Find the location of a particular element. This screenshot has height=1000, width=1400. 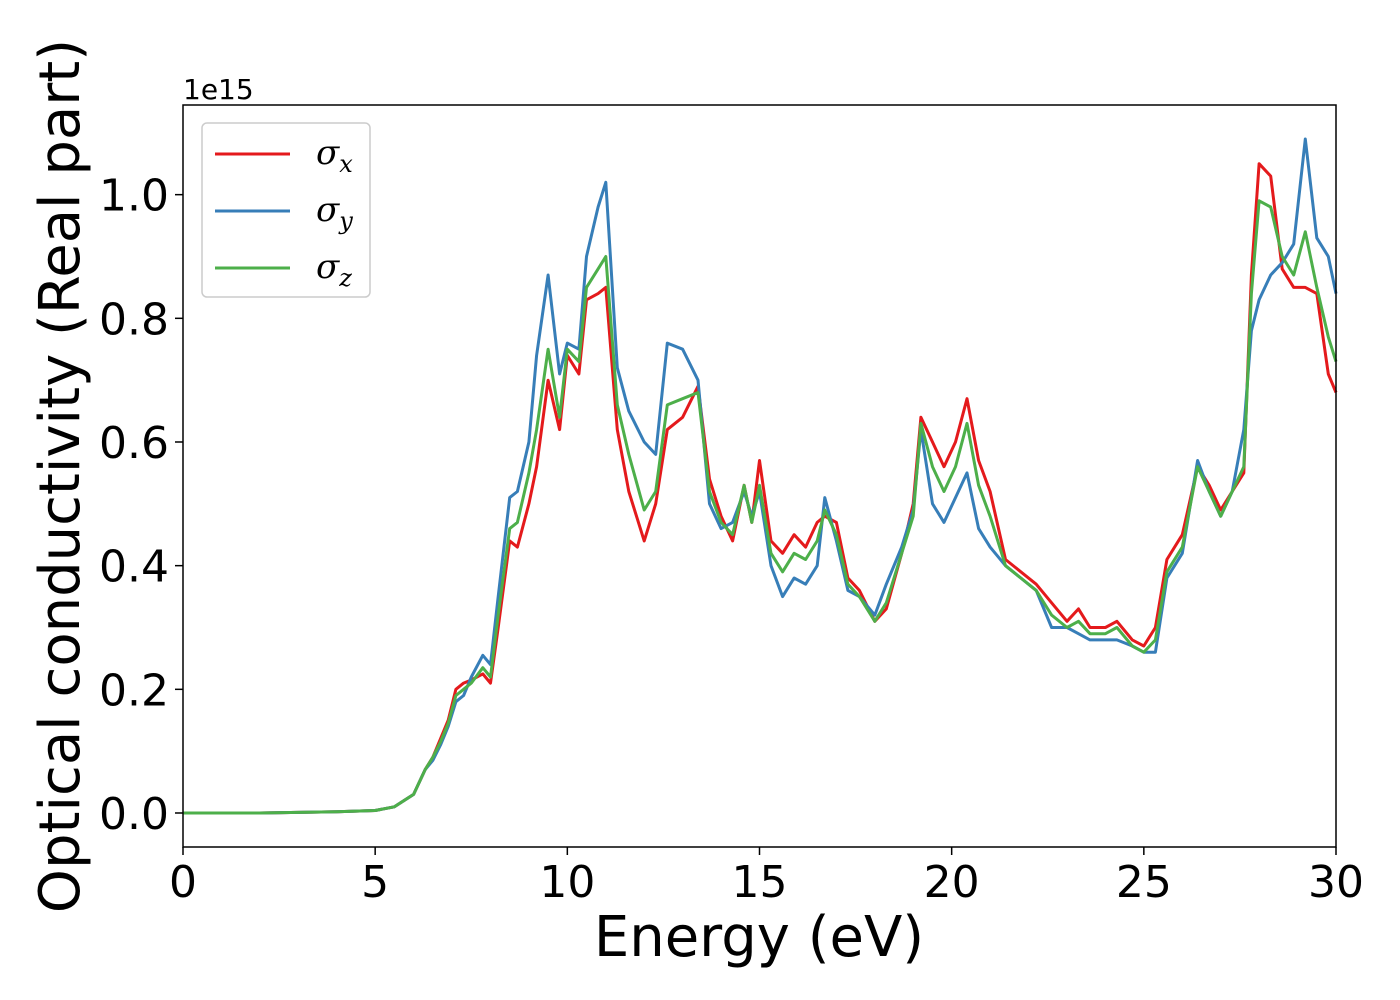

x-tick-label: 25 is located at coordinates (1144, 882).